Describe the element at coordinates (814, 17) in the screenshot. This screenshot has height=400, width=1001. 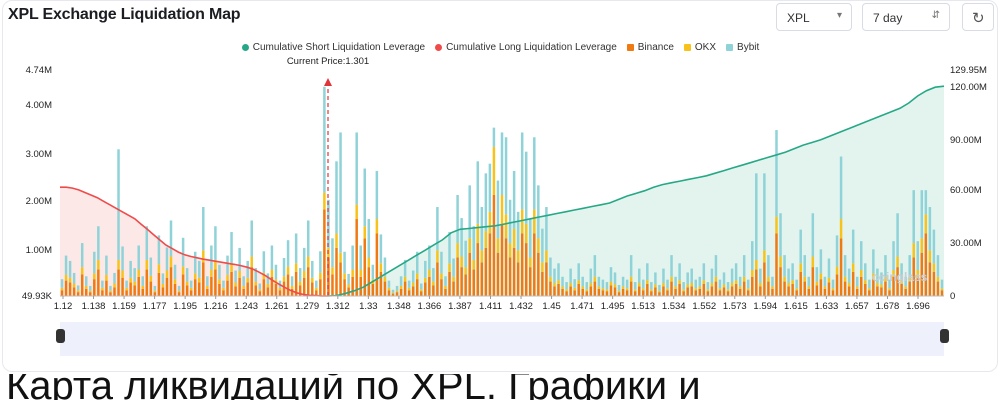
I see `symbol-select: XPL ▾` at that location.